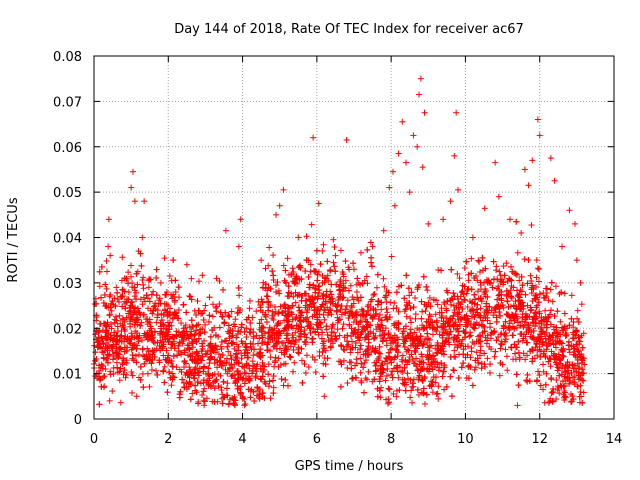 This screenshot has width=640, height=480. Describe the element at coordinates (168, 439) in the screenshot. I see `x-tick-label: 2` at that location.